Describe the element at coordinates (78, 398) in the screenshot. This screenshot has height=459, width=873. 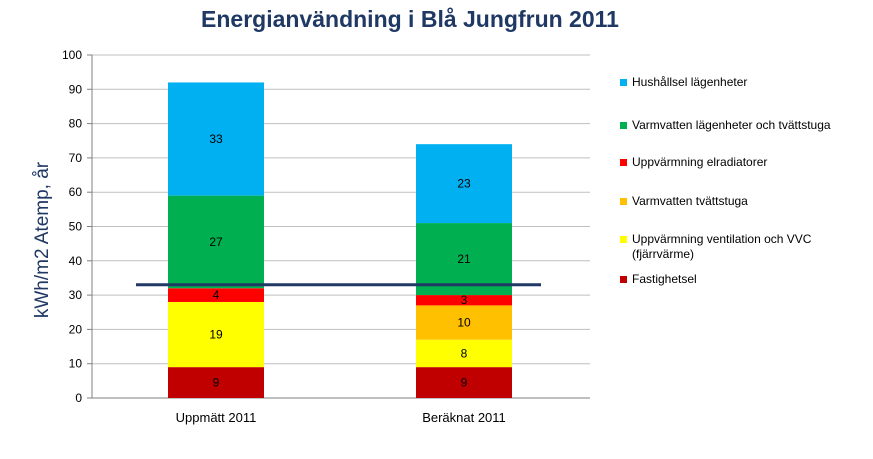
I see `y-tick-label: 0` at that location.